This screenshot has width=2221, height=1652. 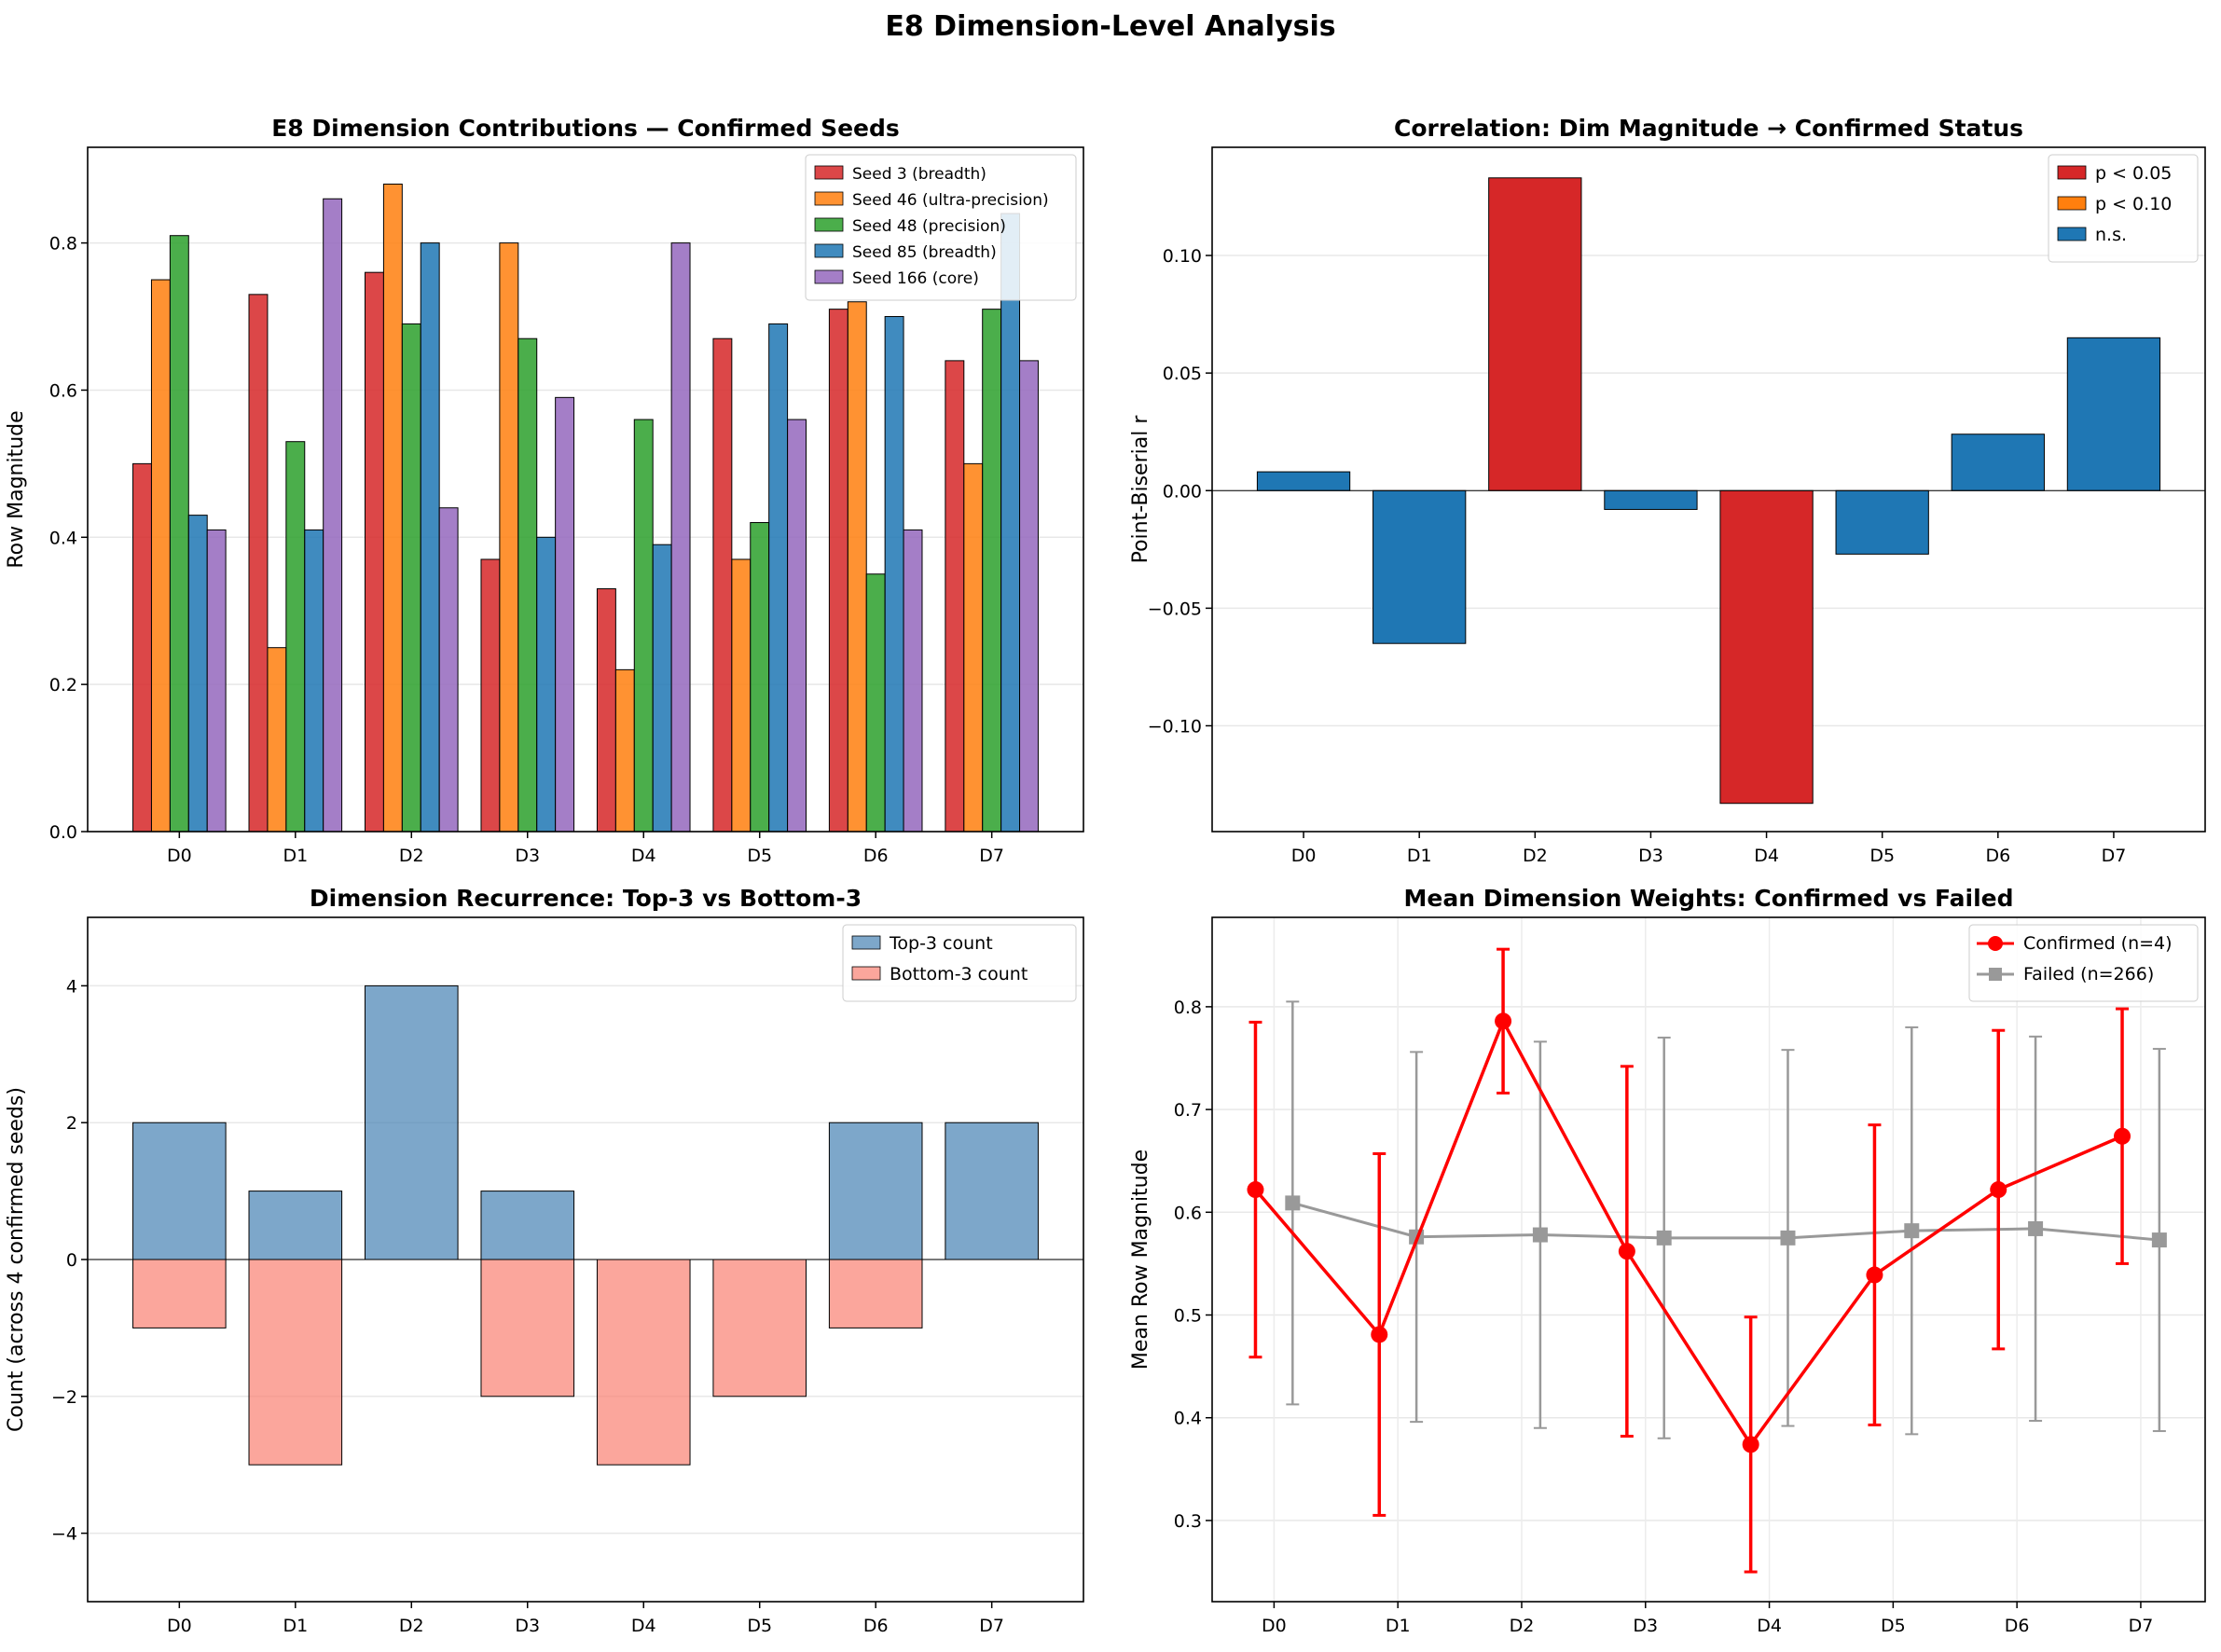 What do you see at coordinates (179, 1191) in the screenshot?
I see `bar-top-3-D0` at bounding box center [179, 1191].